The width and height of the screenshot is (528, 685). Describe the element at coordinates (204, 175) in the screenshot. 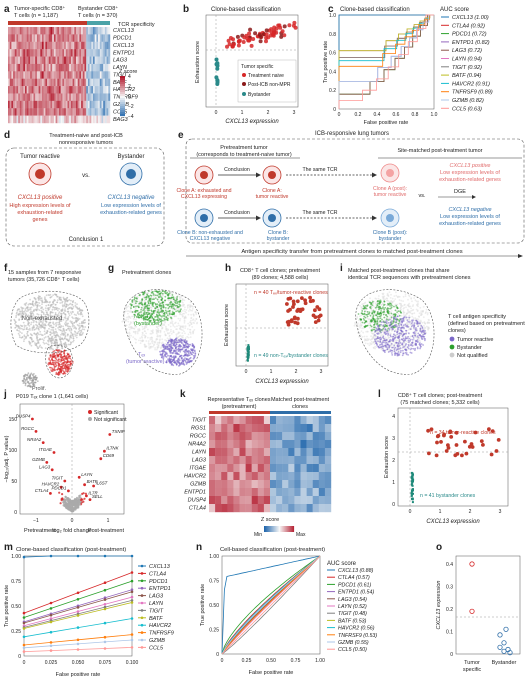

I see `cloneA-pre-nucleus` at that location.